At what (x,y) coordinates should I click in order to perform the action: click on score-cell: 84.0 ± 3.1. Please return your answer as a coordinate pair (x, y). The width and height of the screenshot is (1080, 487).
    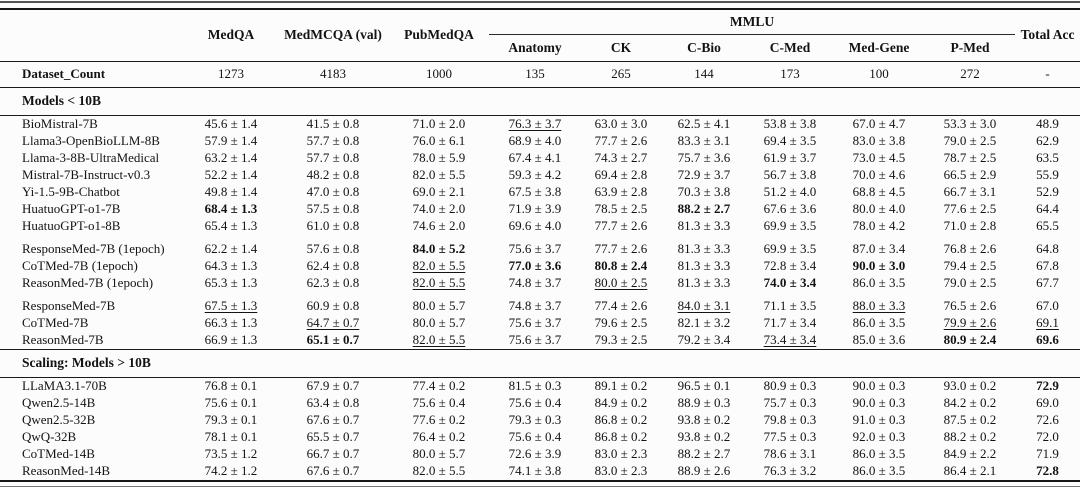
    Looking at the image, I should click on (704, 306).